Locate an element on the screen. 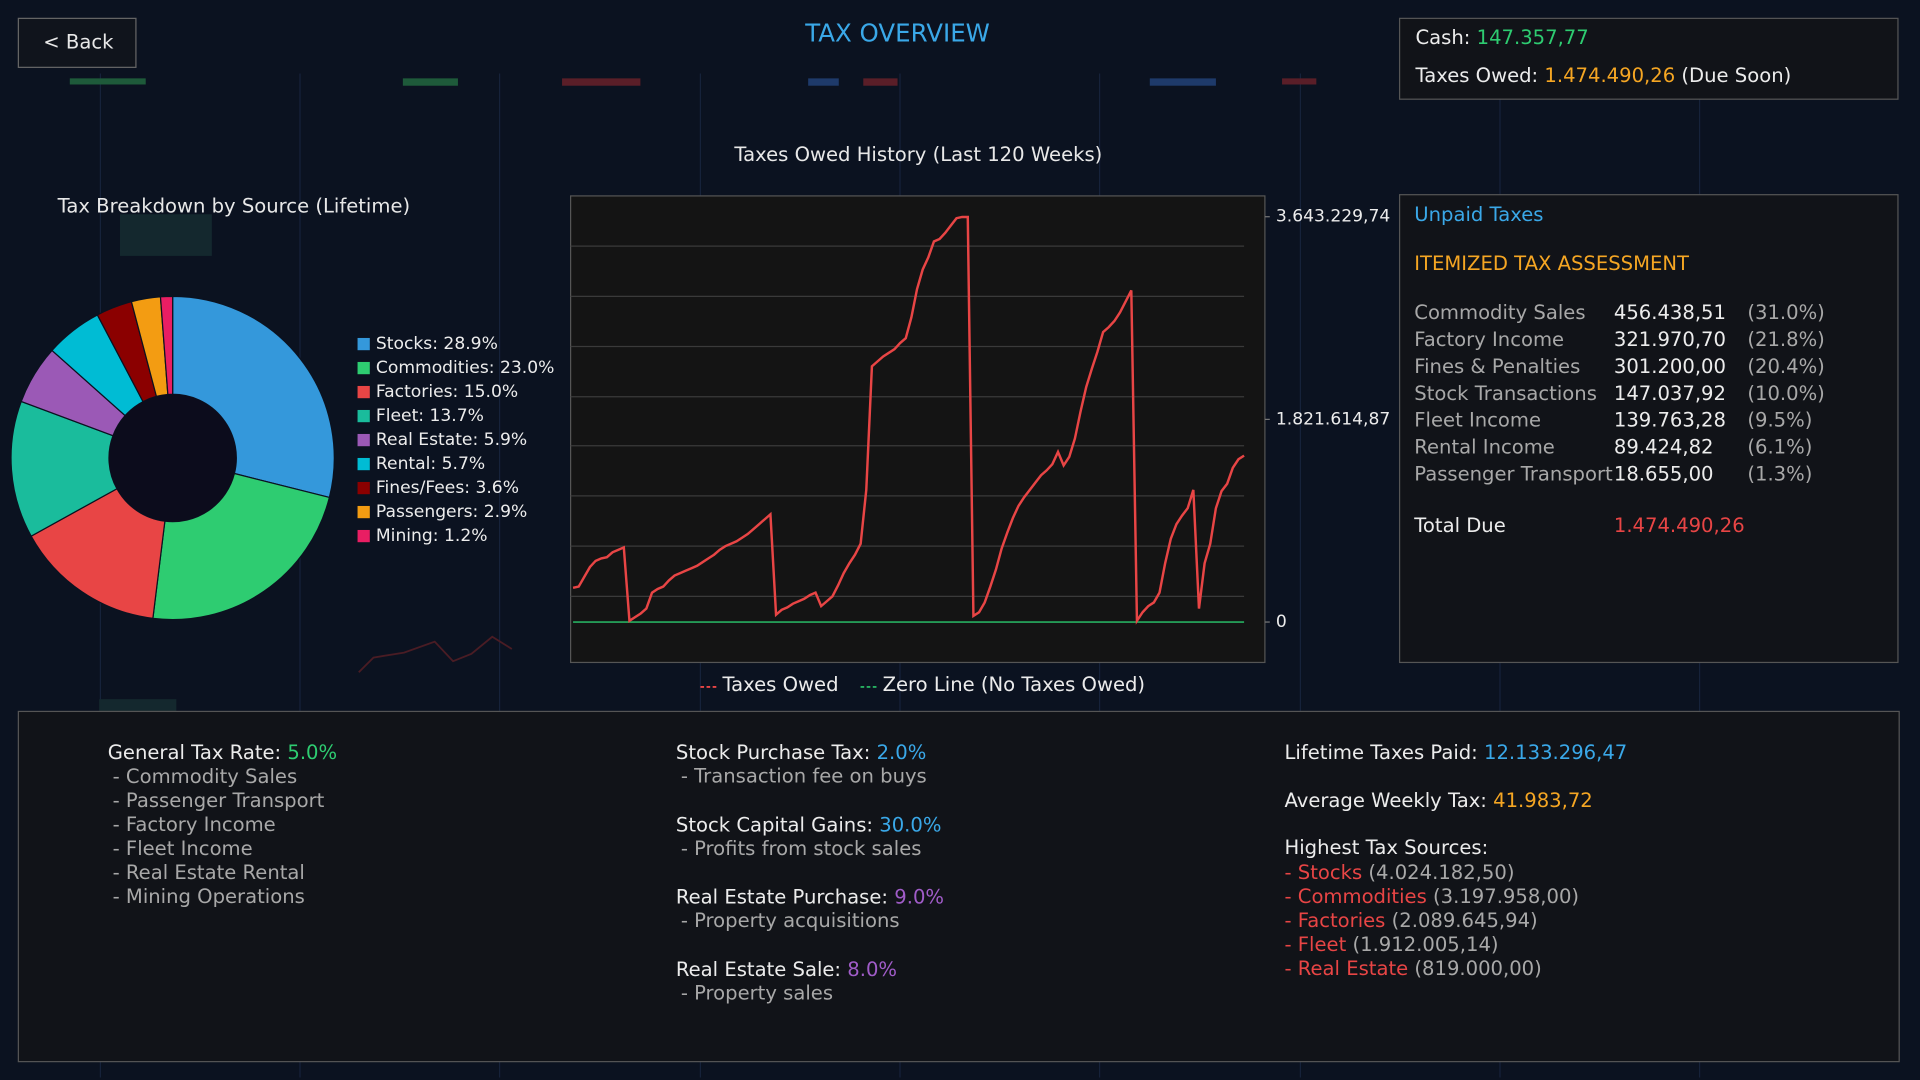  cash-label: Cash: is located at coordinates (1443, 36).